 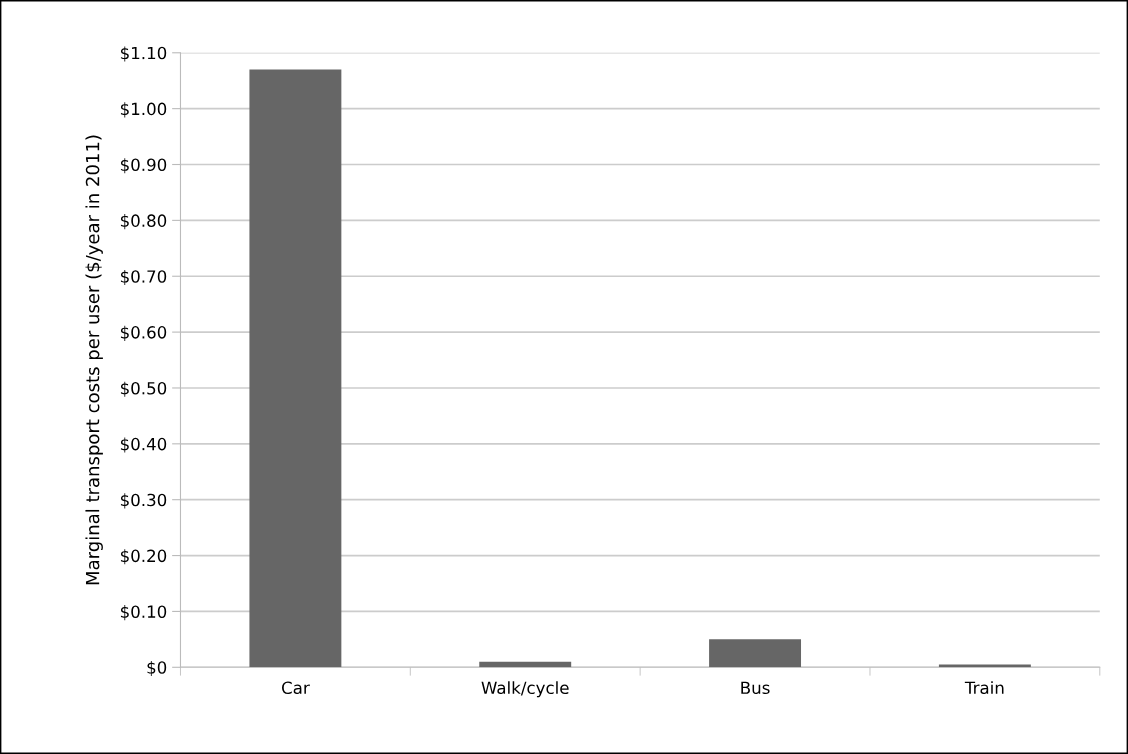 What do you see at coordinates (143, 110) in the screenshot?
I see `y-tick-label: $1.00` at bounding box center [143, 110].